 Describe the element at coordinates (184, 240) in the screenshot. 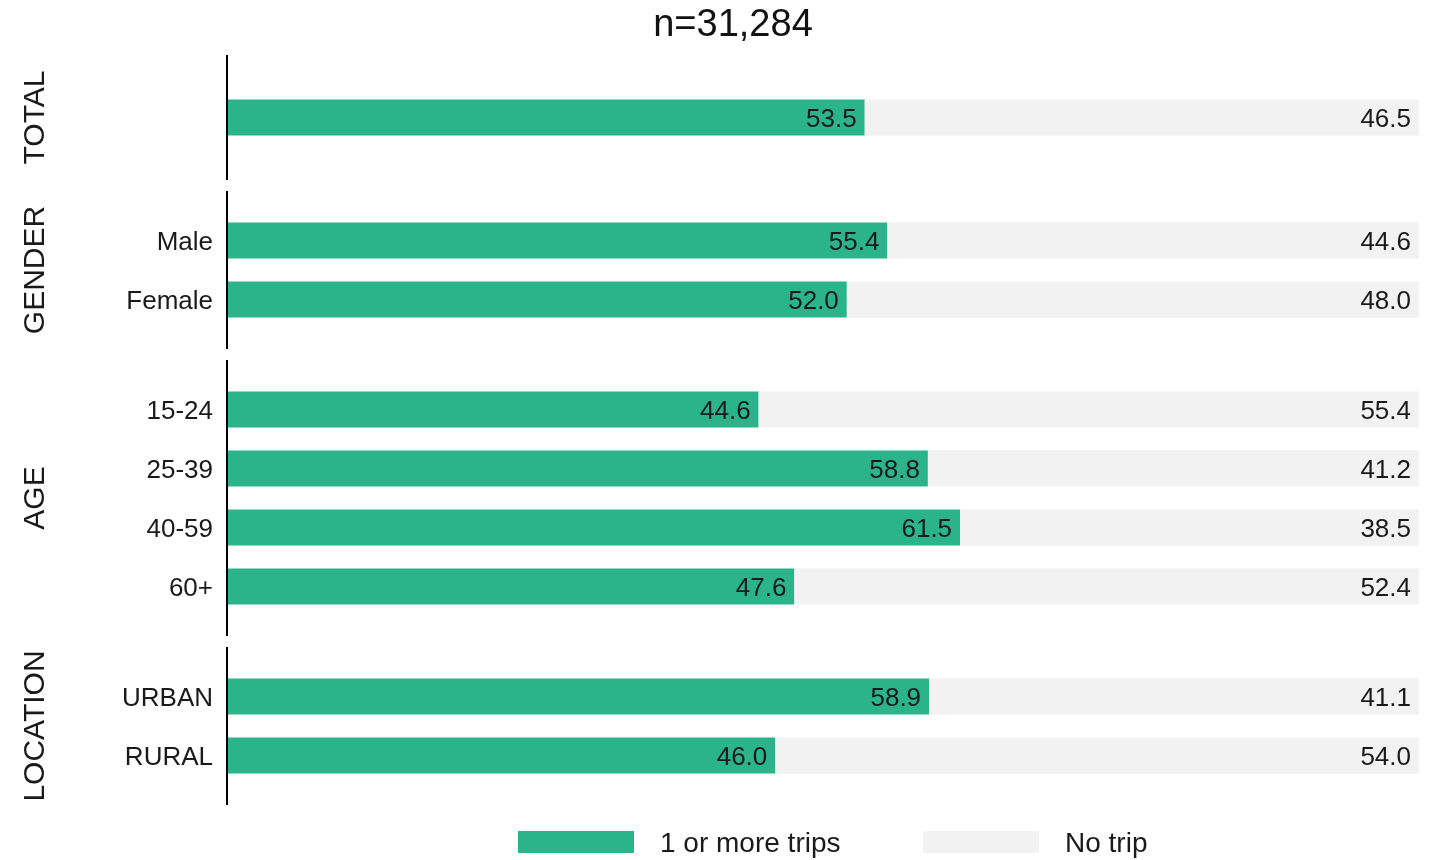

I see `y-tick-label: Male` at that location.